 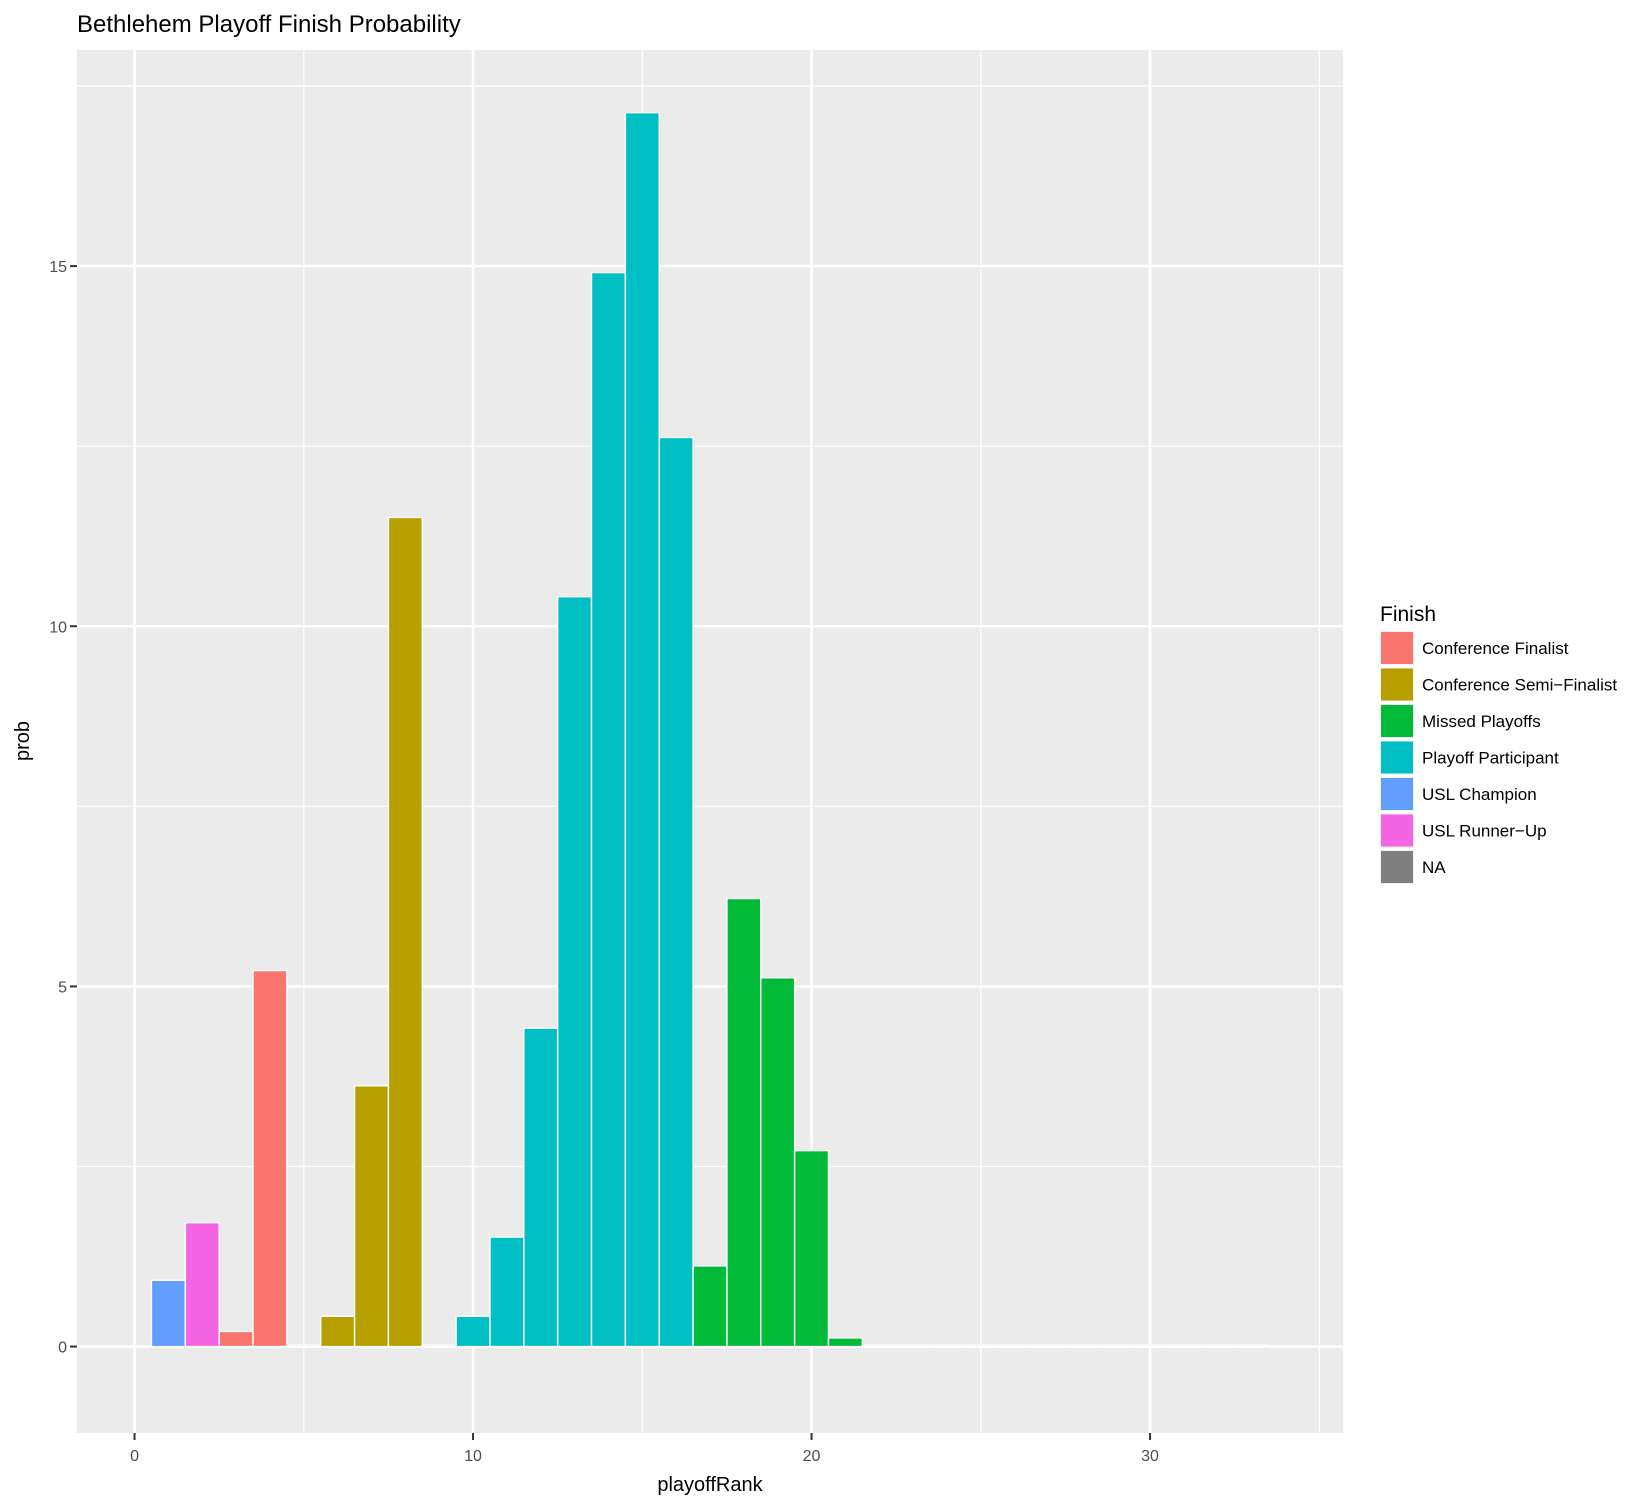 I want to click on legend-label: Missed Playoffs, so click(x=1481, y=721).